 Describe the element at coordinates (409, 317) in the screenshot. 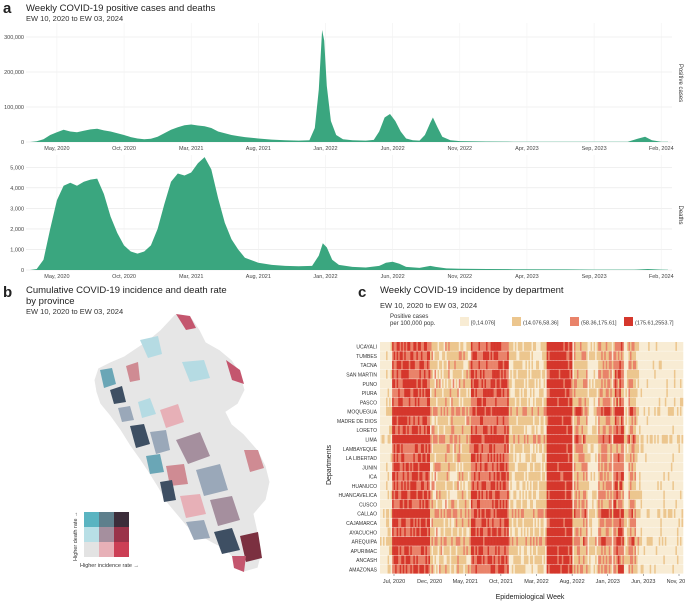

I see `heat-legend-title-line1: Positive cases` at that location.